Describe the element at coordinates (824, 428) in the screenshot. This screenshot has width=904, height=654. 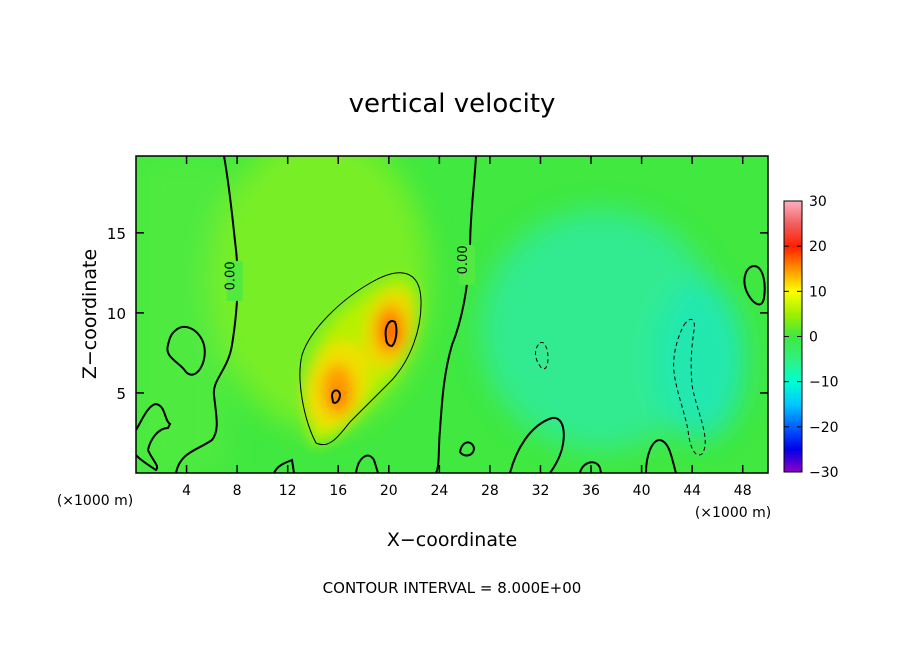
I see `colorbar-tick-label: −20` at that location.